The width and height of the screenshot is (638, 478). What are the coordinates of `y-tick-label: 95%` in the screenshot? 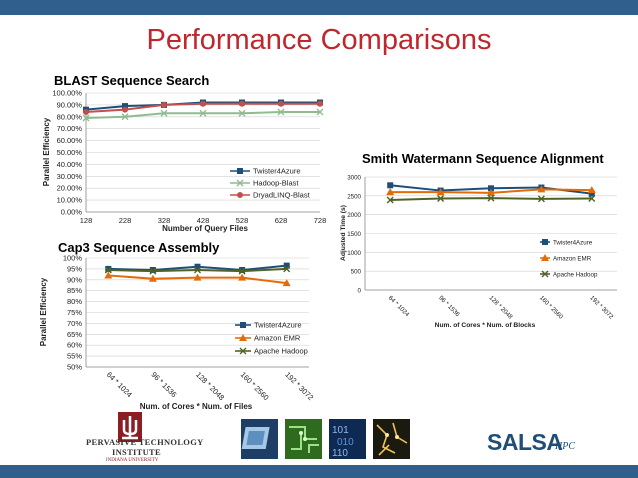 It's located at (74, 268).